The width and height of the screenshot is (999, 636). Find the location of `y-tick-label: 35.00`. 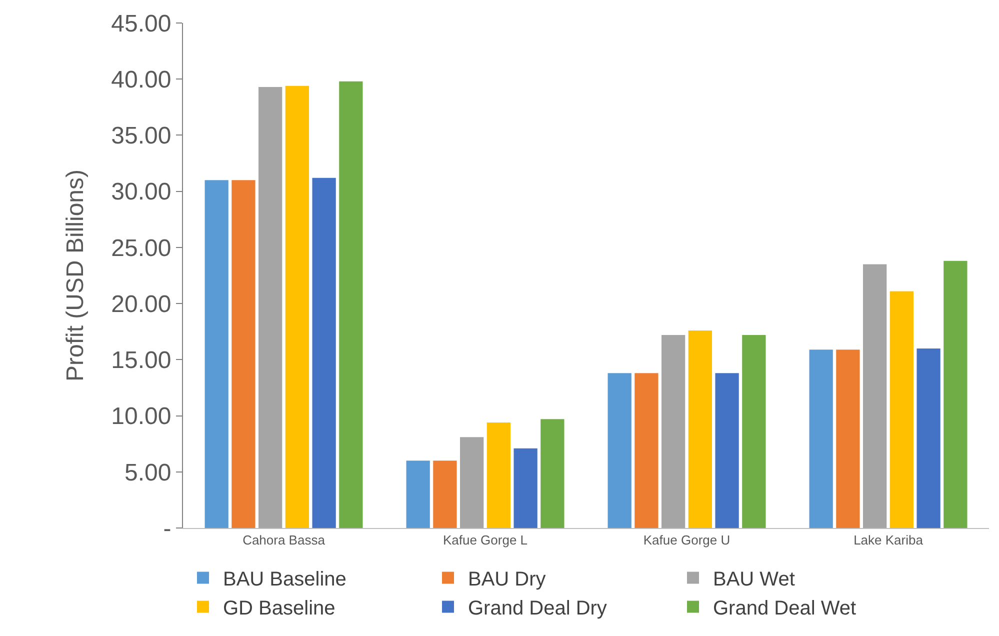

y-tick-label: 35.00 is located at coordinates (141, 136).